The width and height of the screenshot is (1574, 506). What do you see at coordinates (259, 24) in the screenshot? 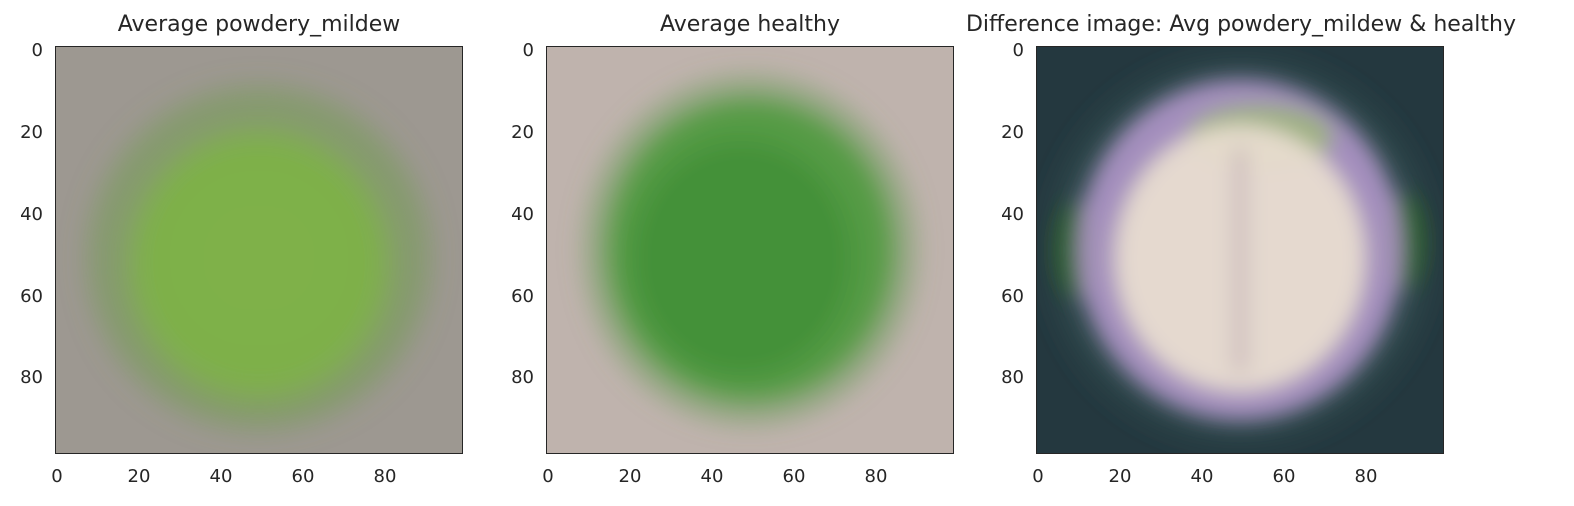
I see `panel-title-powdery-mildew: Average powdery_mildew` at bounding box center [259, 24].